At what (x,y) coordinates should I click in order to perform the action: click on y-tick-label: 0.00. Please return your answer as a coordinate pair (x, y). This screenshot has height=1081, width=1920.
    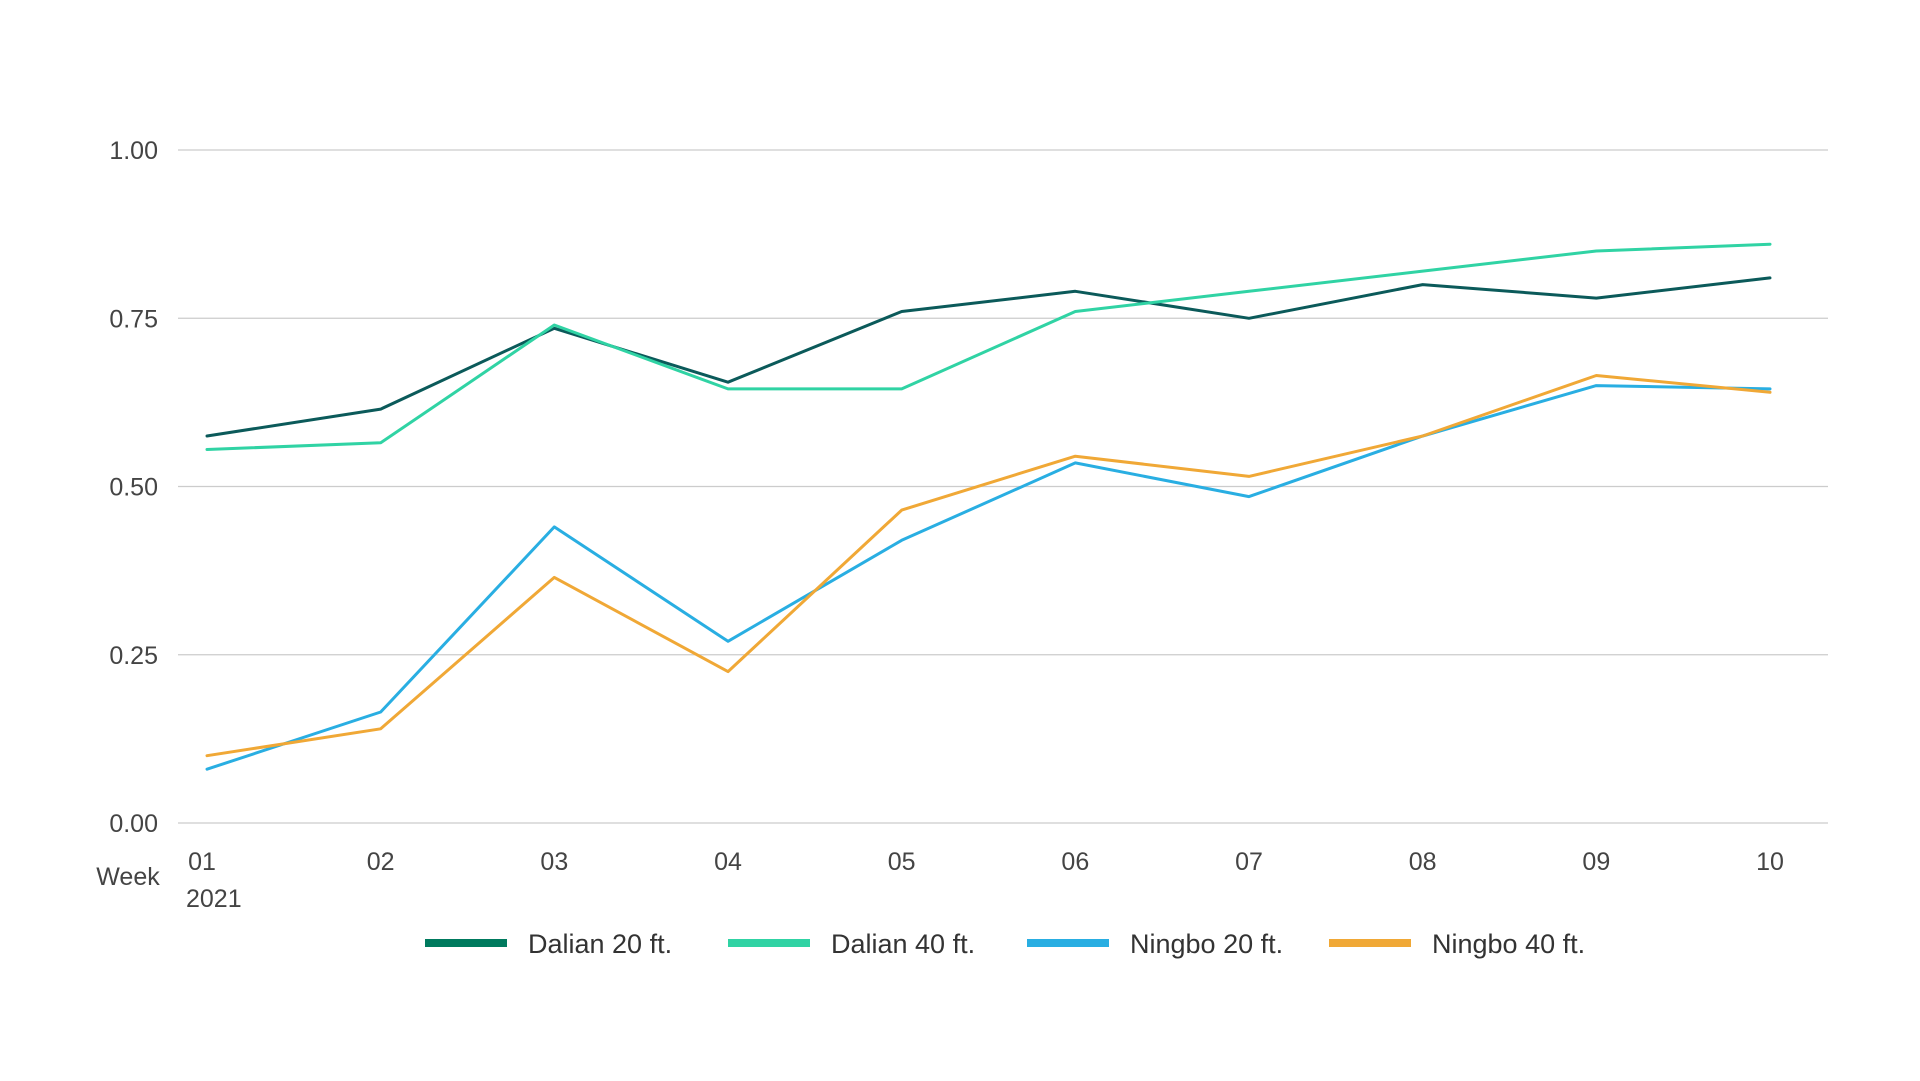
    Looking at the image, I should click on (133, 824).